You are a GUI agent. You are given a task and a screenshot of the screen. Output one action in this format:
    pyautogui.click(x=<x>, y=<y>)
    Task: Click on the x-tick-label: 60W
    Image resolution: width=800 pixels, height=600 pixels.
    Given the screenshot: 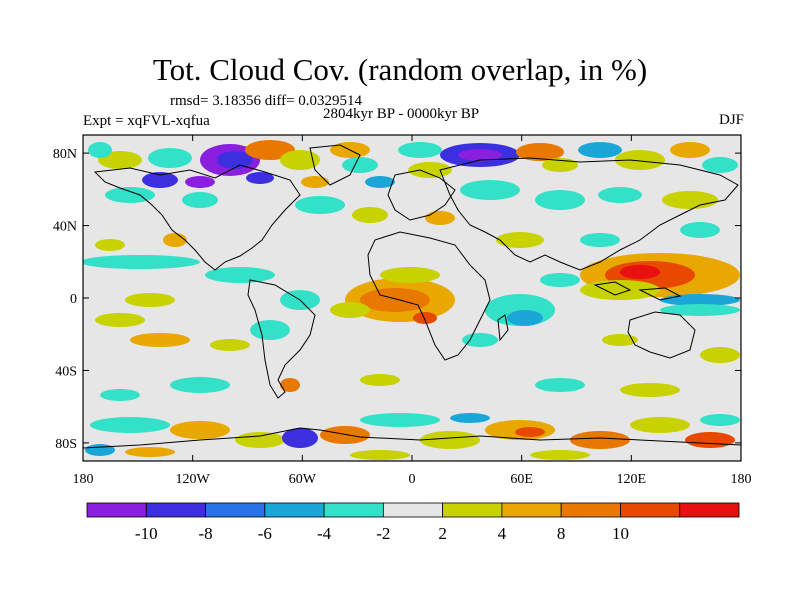 What is the action you would take?
    pyautogui.click(x=303, y=479)
    